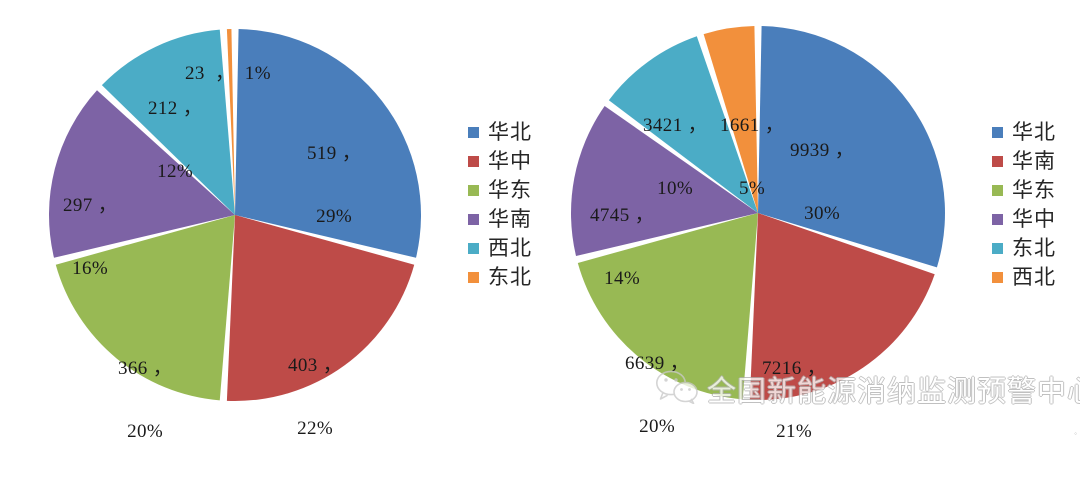 This screenshot has height=485, width=1080. What do you see at coordinates (657, 395) in the screenshot?
I see `data-label-huadong: 6639 ， 20%` at bounding box center [657, 395].